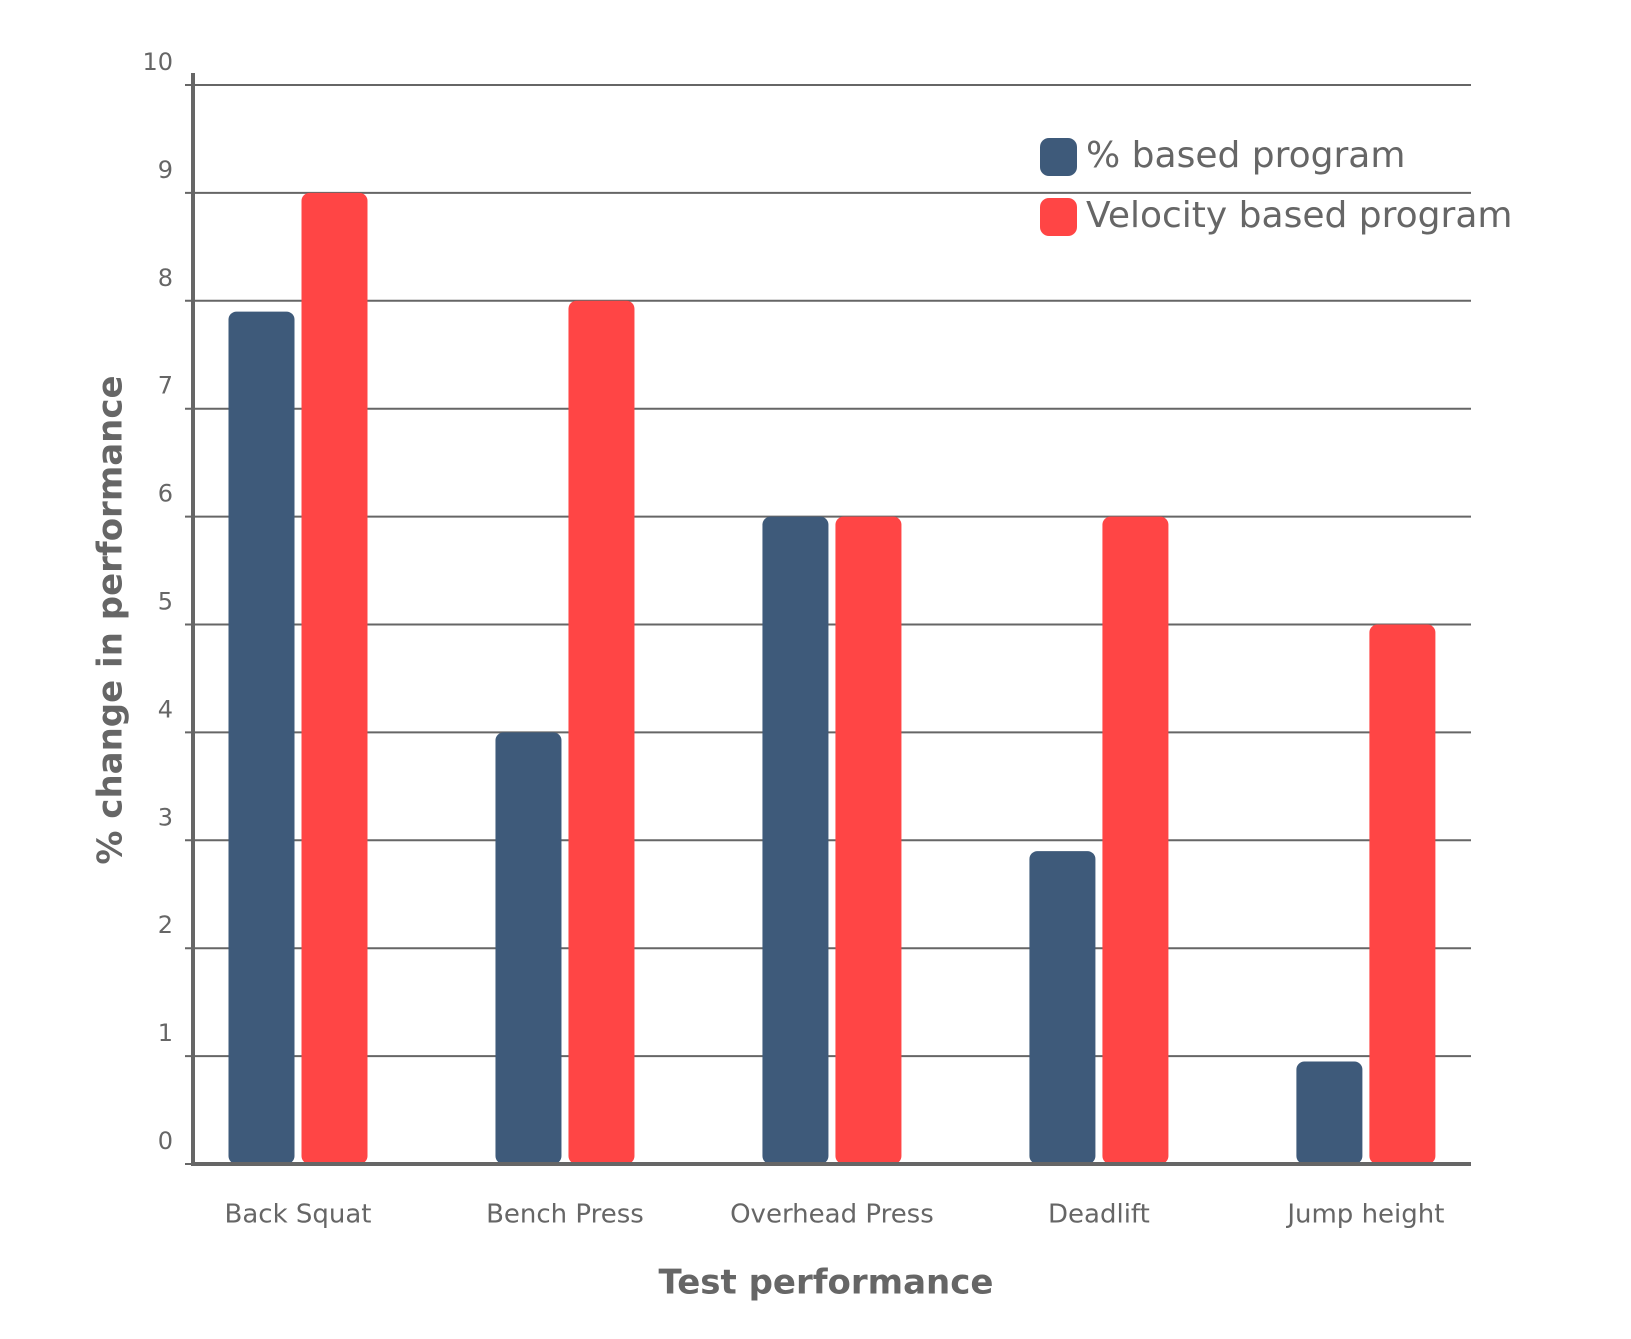 The image size is (1631, 1339). I want to click on y-tick-label: 8, so click(165, 278).